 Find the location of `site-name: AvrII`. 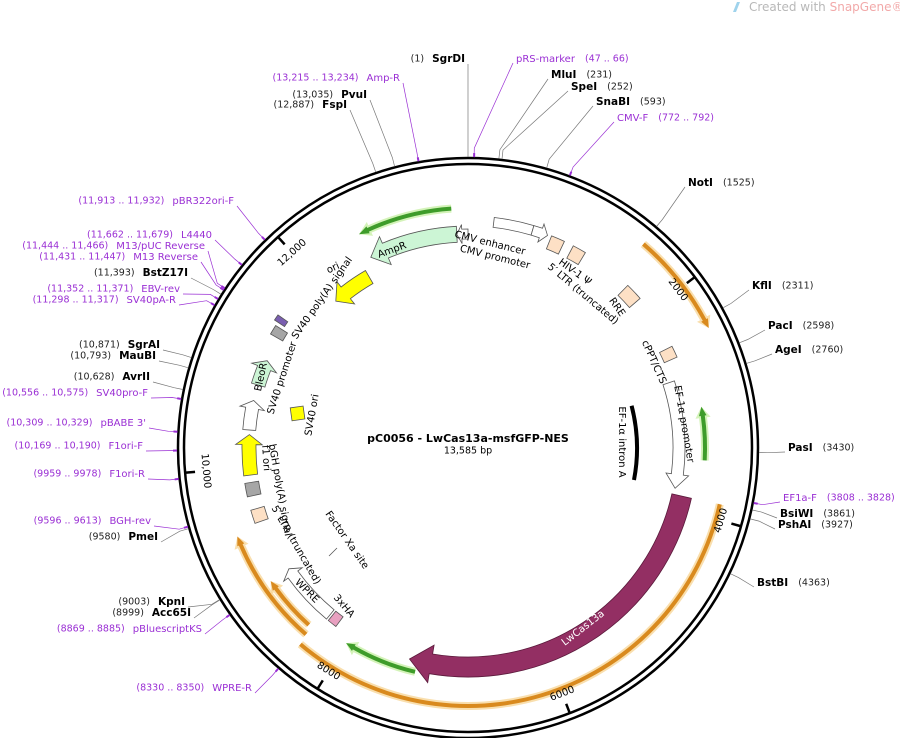

site-name: AvrII is located at coordinates (136, 377).